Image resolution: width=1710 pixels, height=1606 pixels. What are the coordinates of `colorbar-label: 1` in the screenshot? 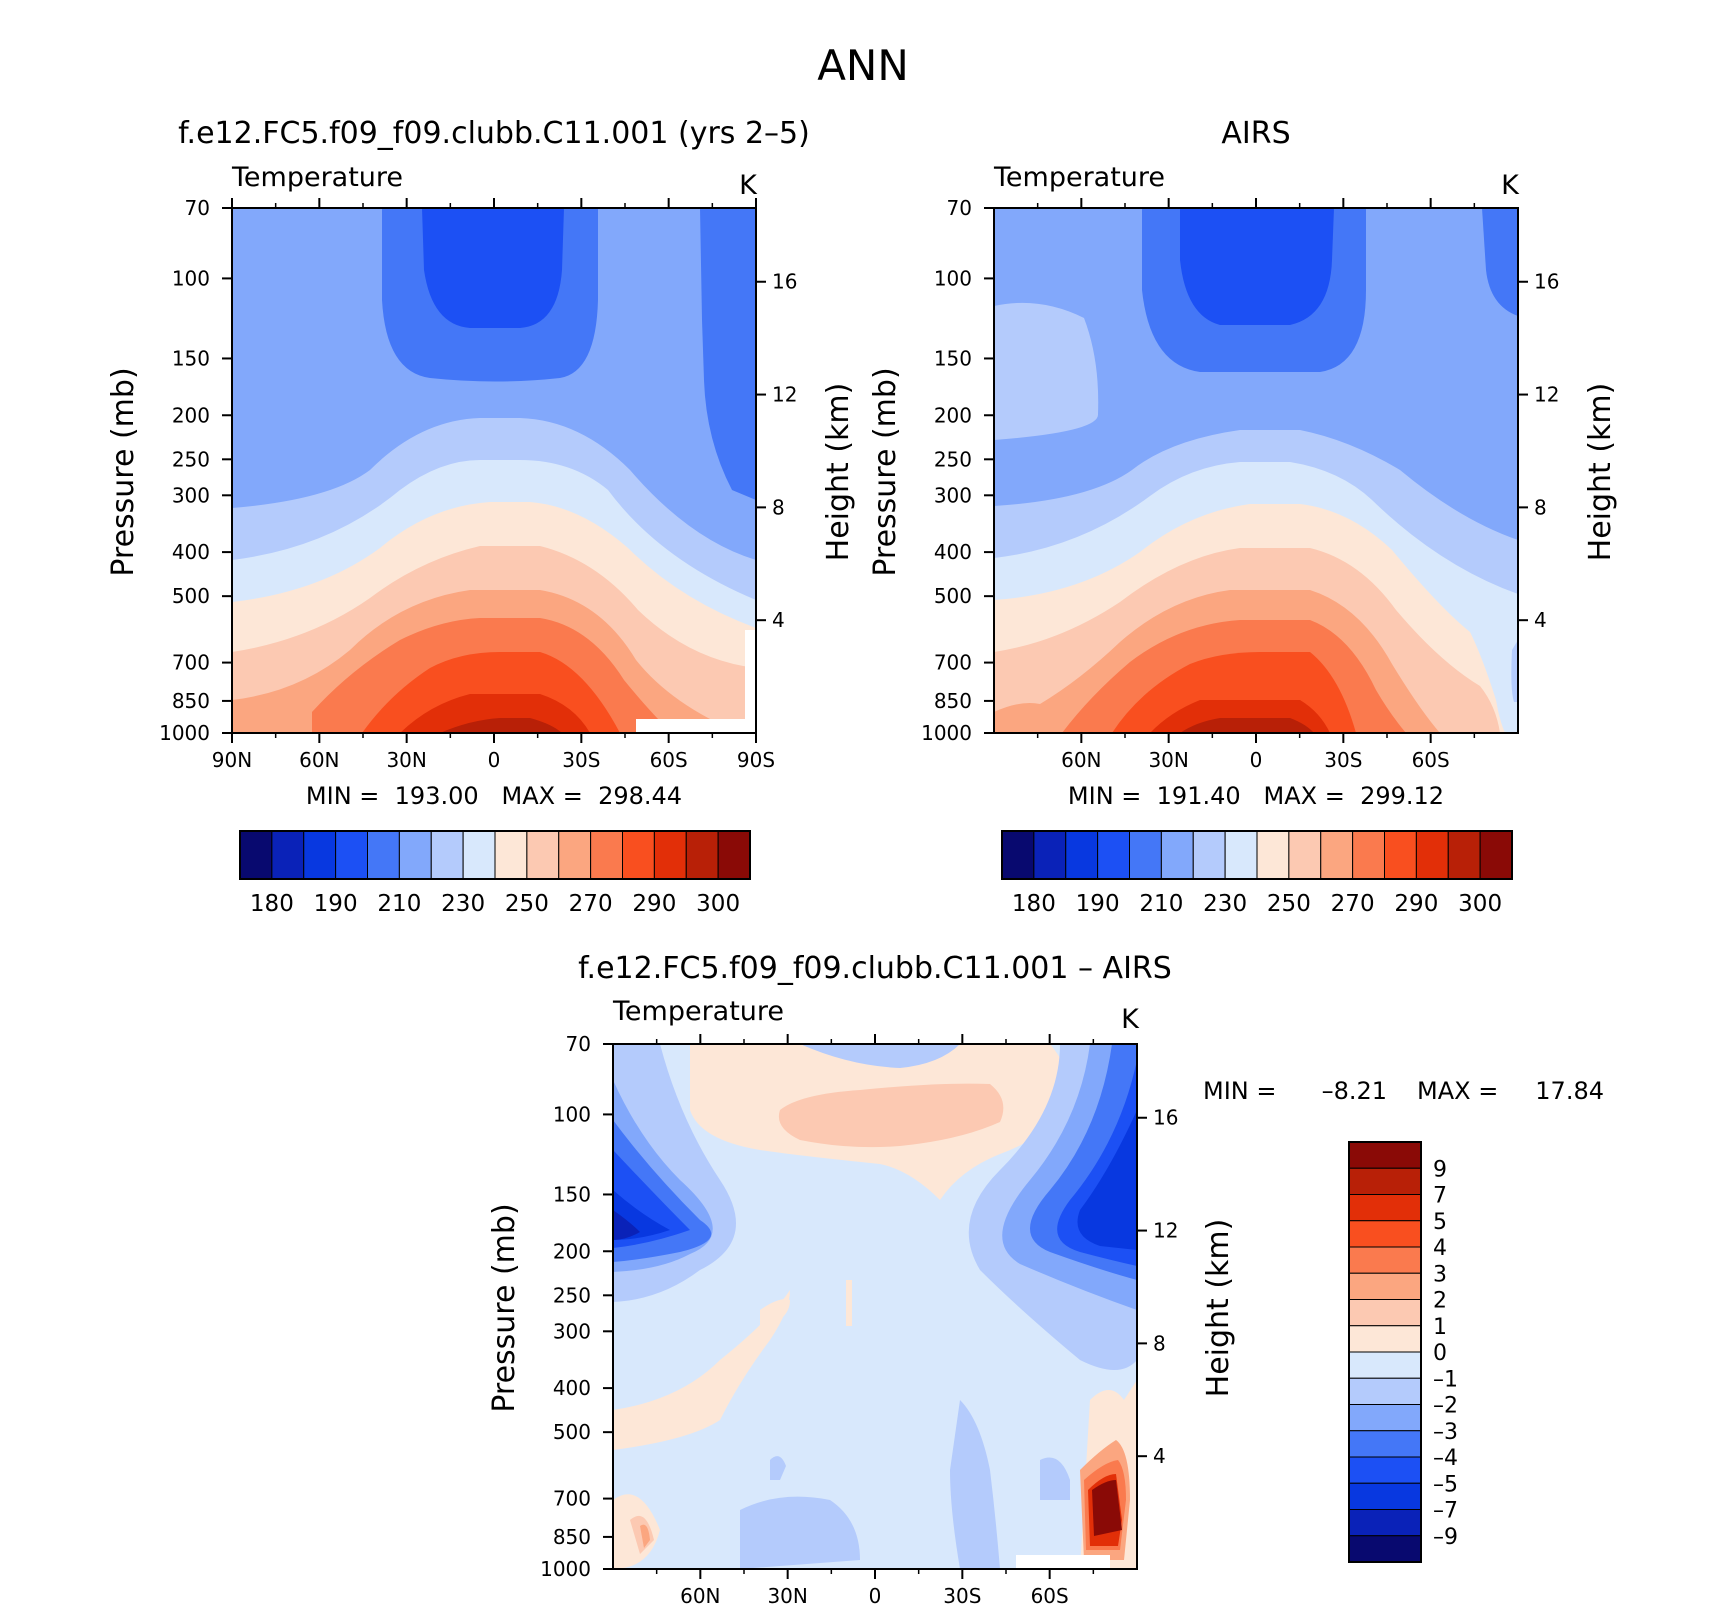 It's located at (1440, 1327).